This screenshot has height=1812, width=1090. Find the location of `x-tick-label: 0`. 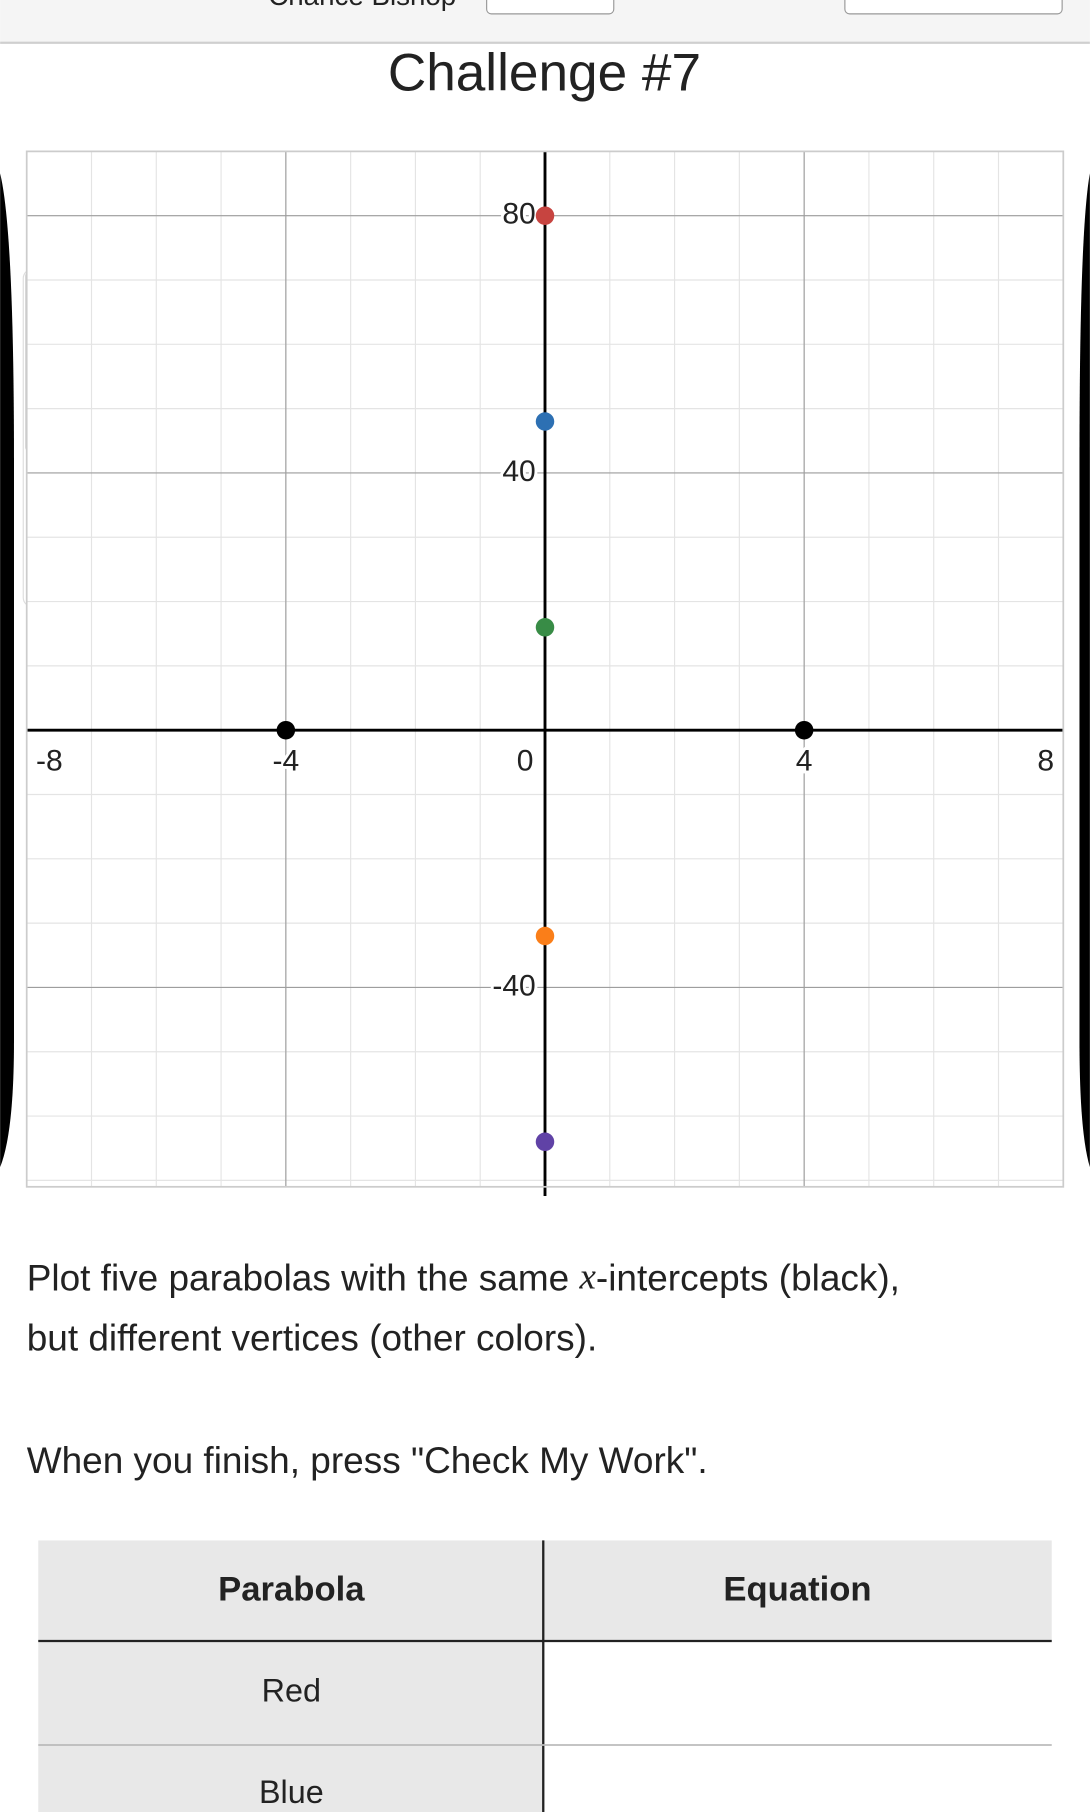

x-tick-label: 0 is located at coordinates (525, 760).